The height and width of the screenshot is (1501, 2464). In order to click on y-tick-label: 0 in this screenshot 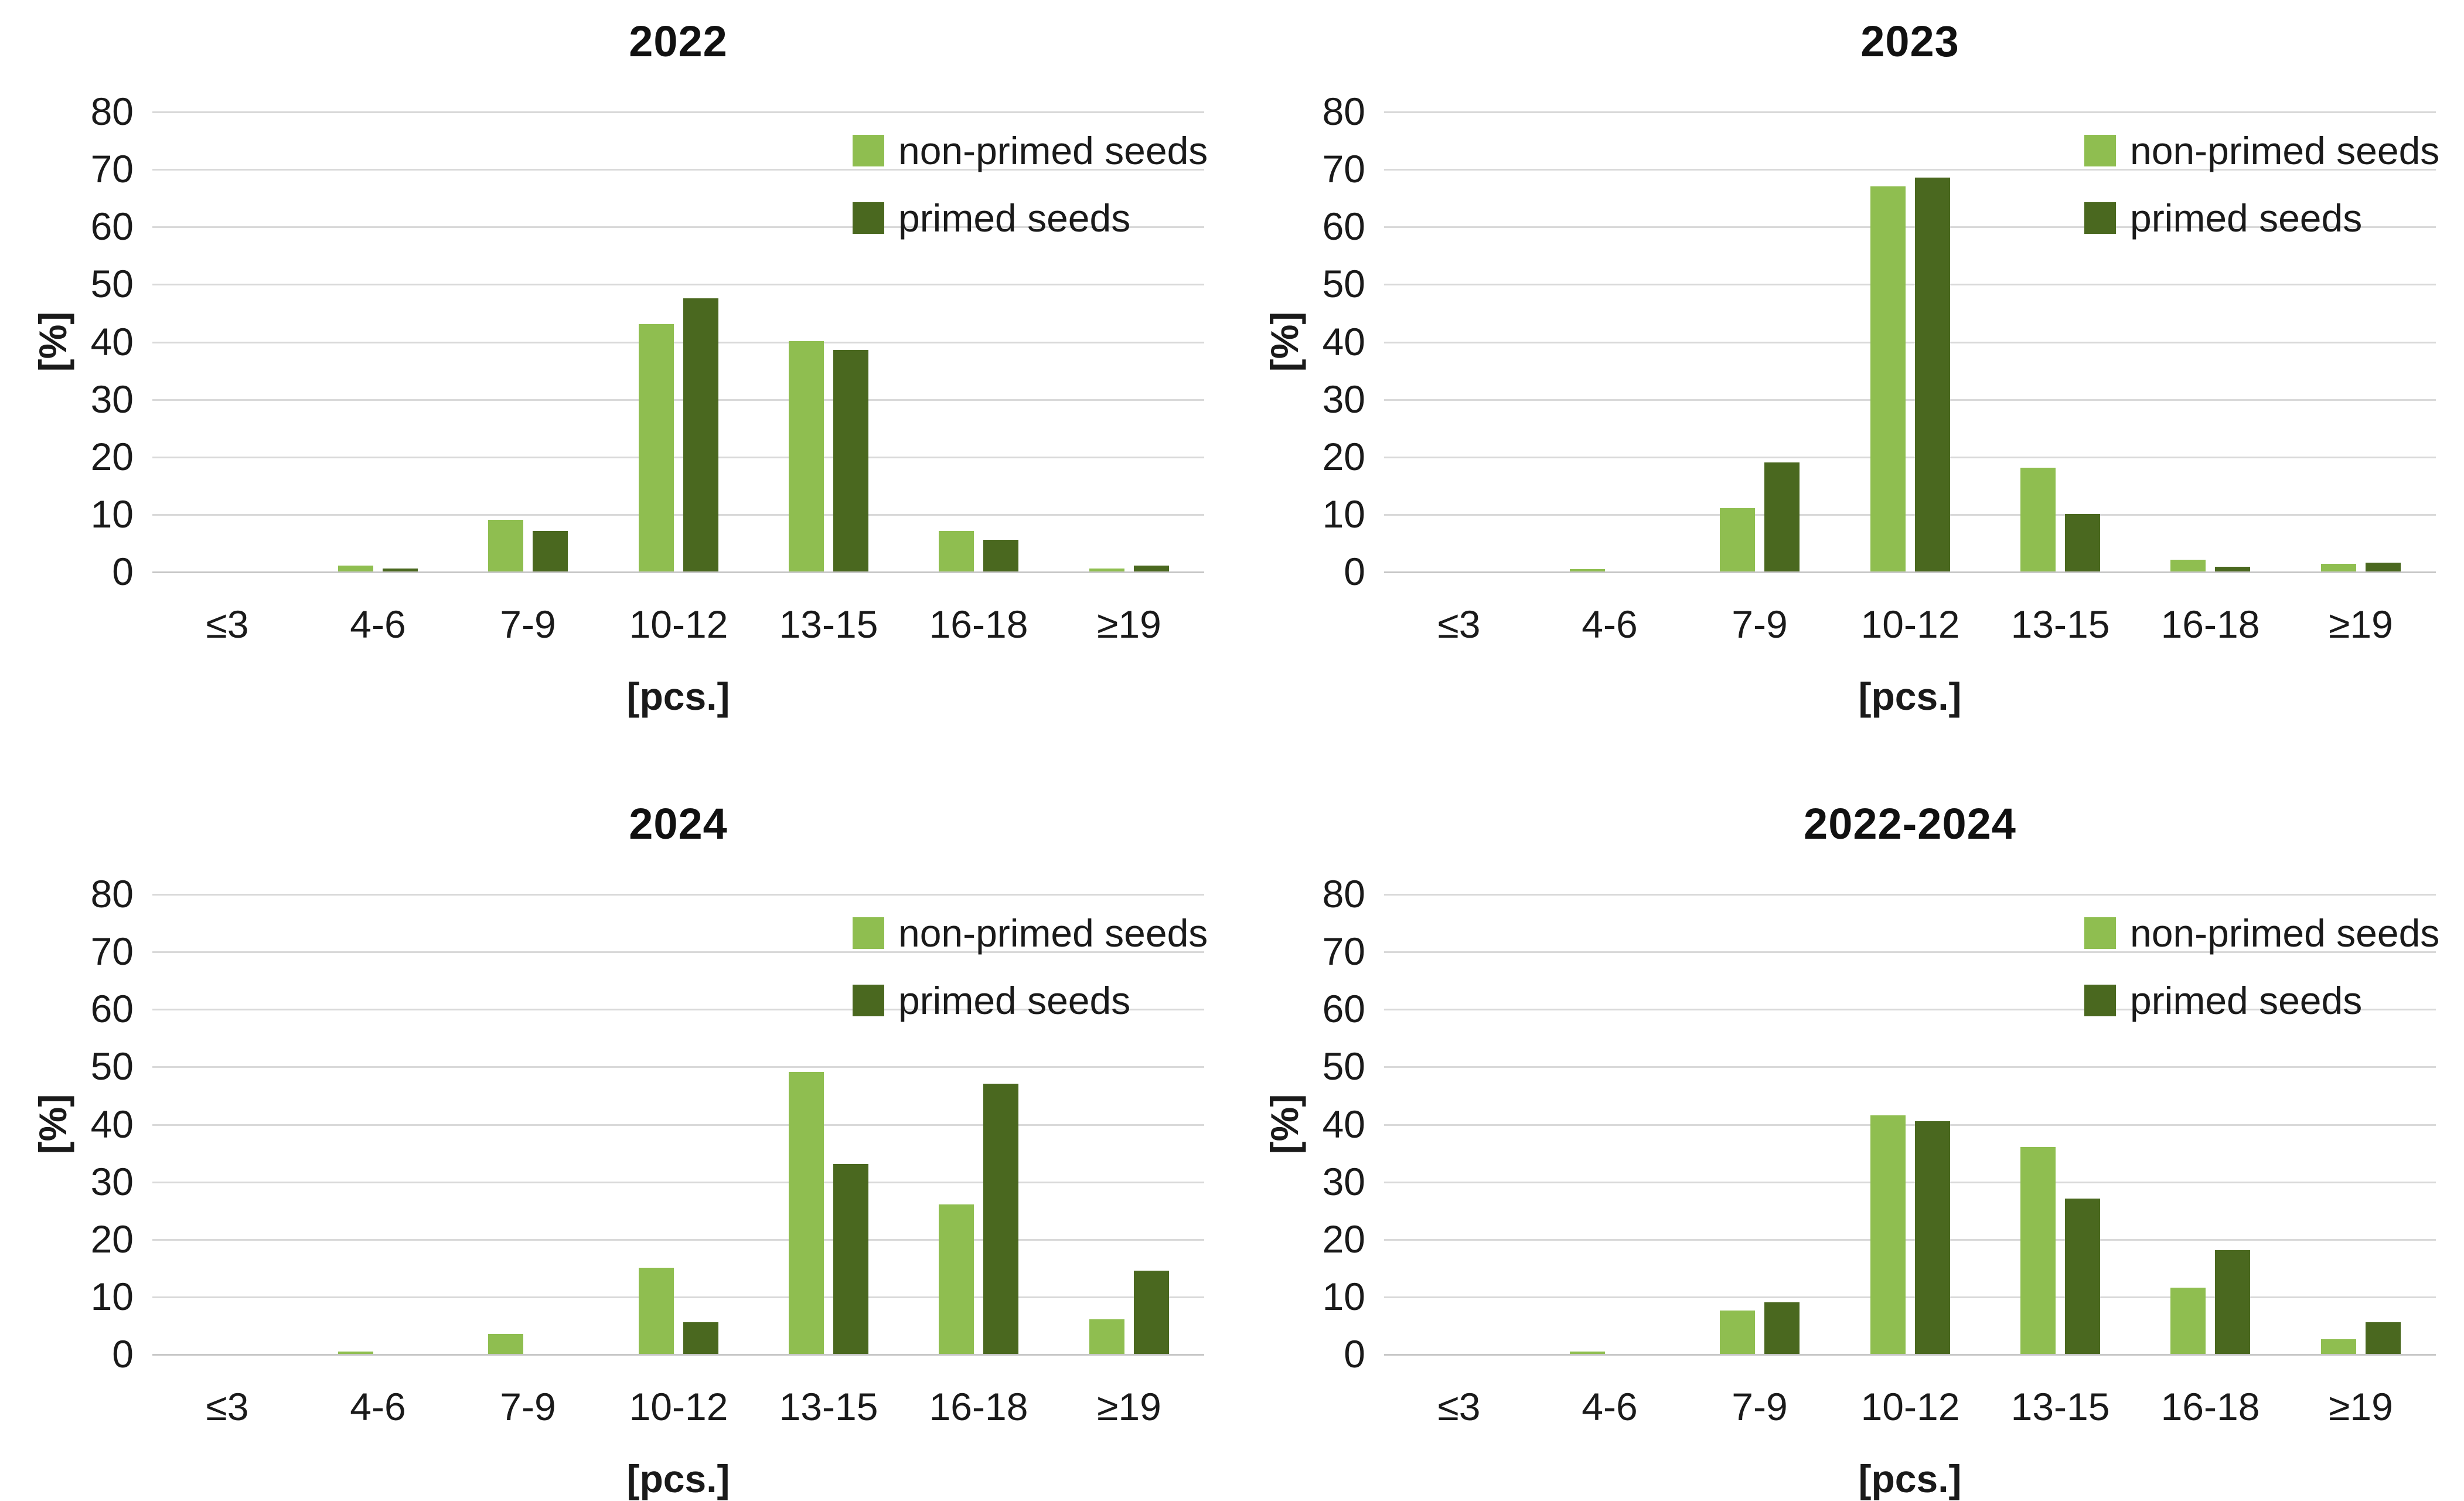, I will do `click(123, 1354)`.